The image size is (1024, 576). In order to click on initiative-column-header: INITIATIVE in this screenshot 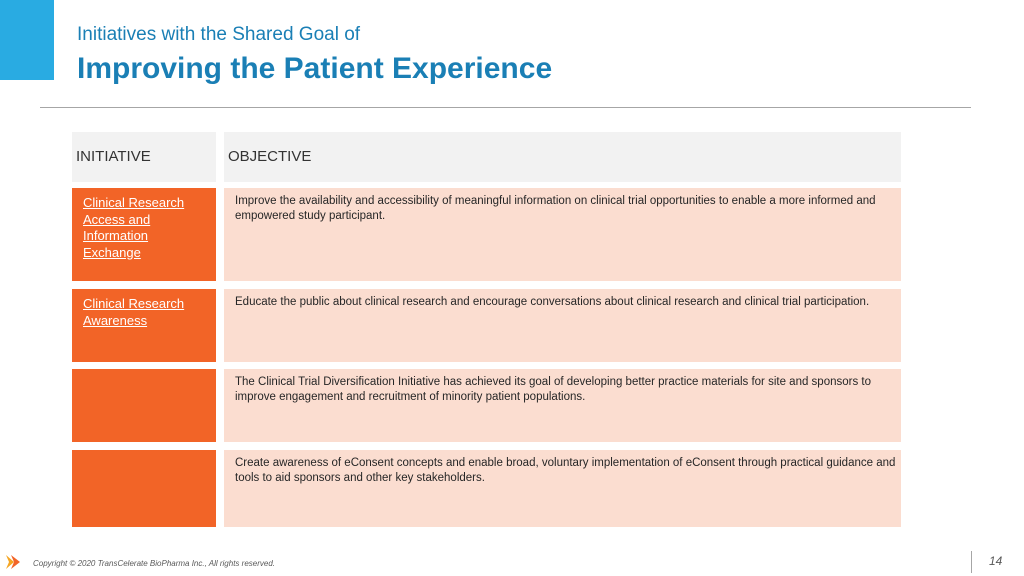, I will do `click(144, 157)`.